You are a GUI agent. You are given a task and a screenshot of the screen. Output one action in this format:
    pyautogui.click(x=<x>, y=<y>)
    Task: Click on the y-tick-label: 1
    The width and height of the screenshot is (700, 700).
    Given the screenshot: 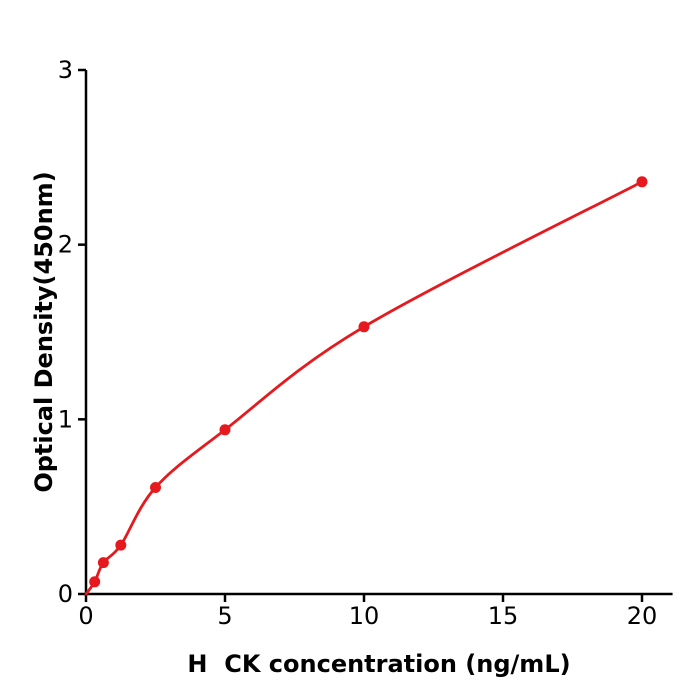 What is the action you would take?
    pyautogui.click(x=65, y=419)
    